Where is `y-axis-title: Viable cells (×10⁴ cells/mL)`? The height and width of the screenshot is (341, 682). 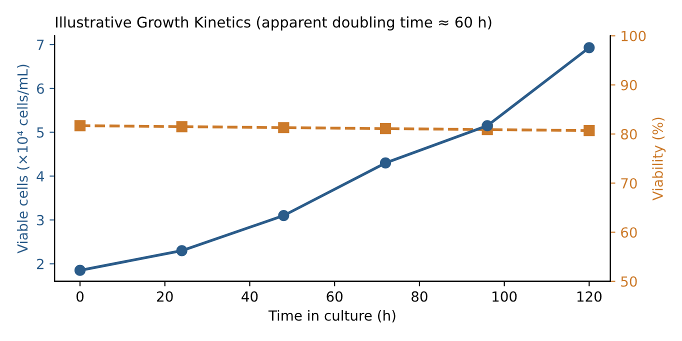 y-axis-title: Viable cells (×10⁴ cells/mL) is located at coordinates (23, 159).